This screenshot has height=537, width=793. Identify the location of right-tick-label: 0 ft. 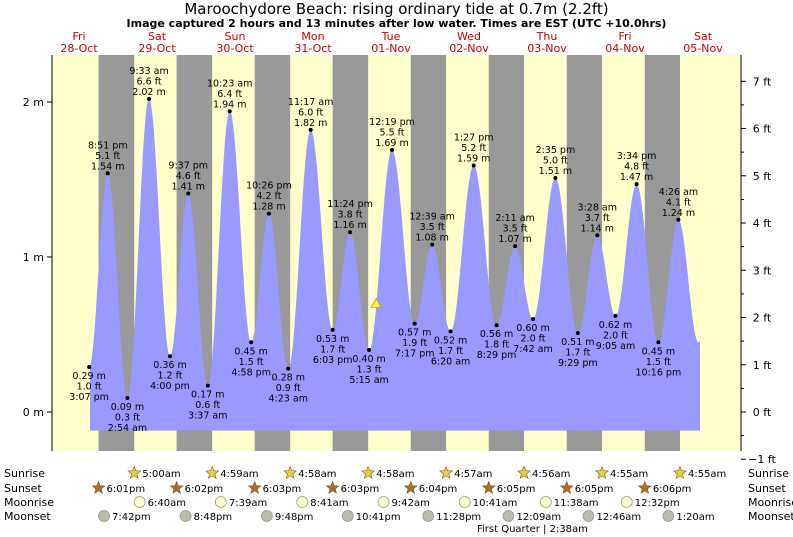
(762, 412).